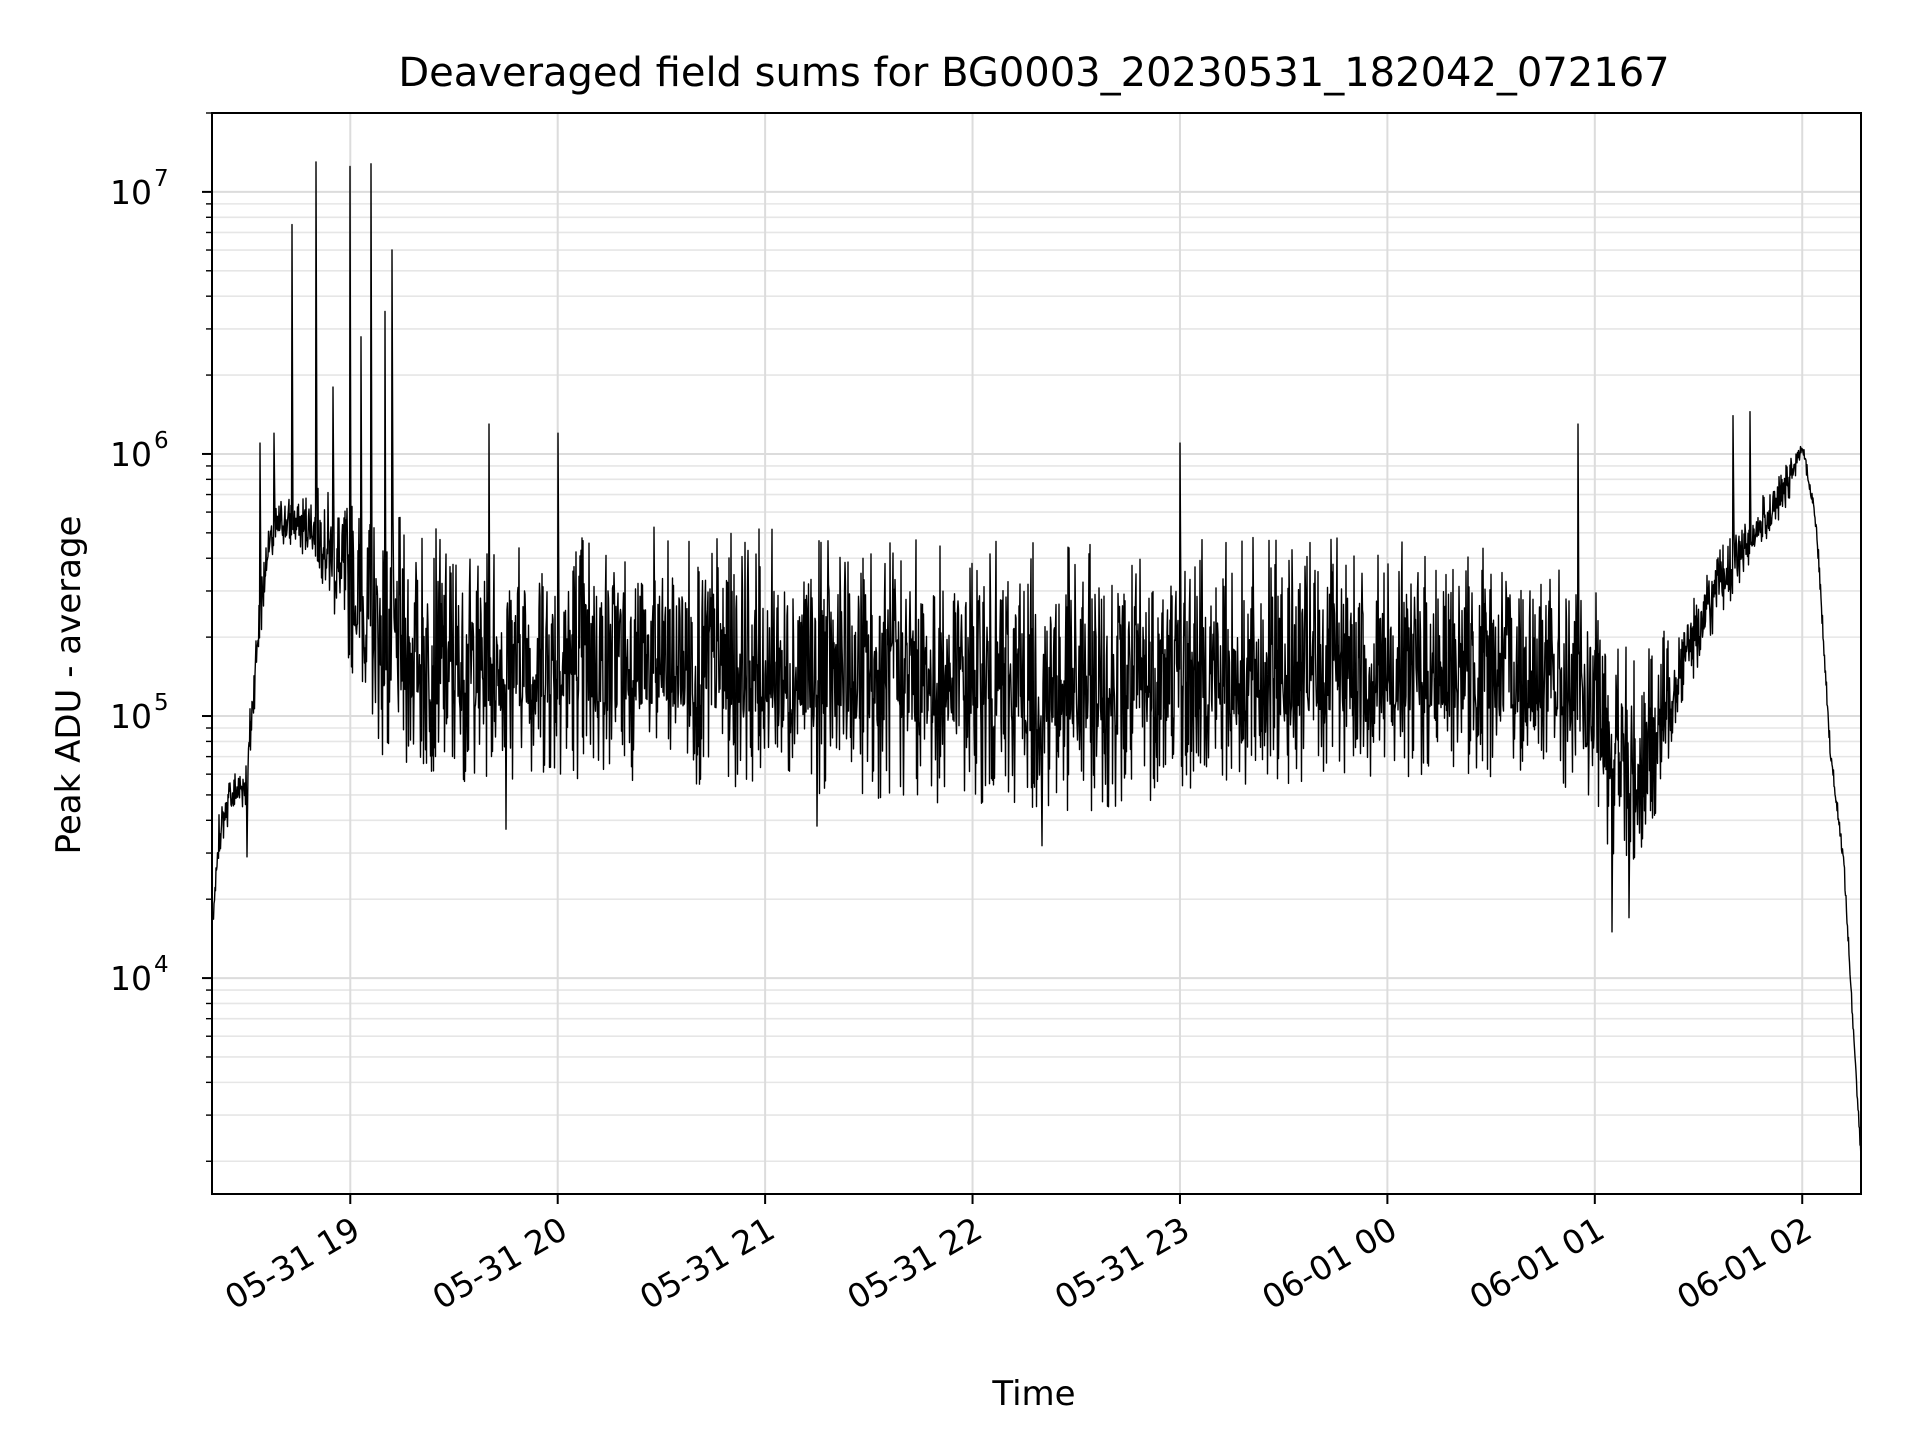  Describe the element at coordinates (161, 703) in the screenshot. I see `y-tick-exponent: 5` at that location.